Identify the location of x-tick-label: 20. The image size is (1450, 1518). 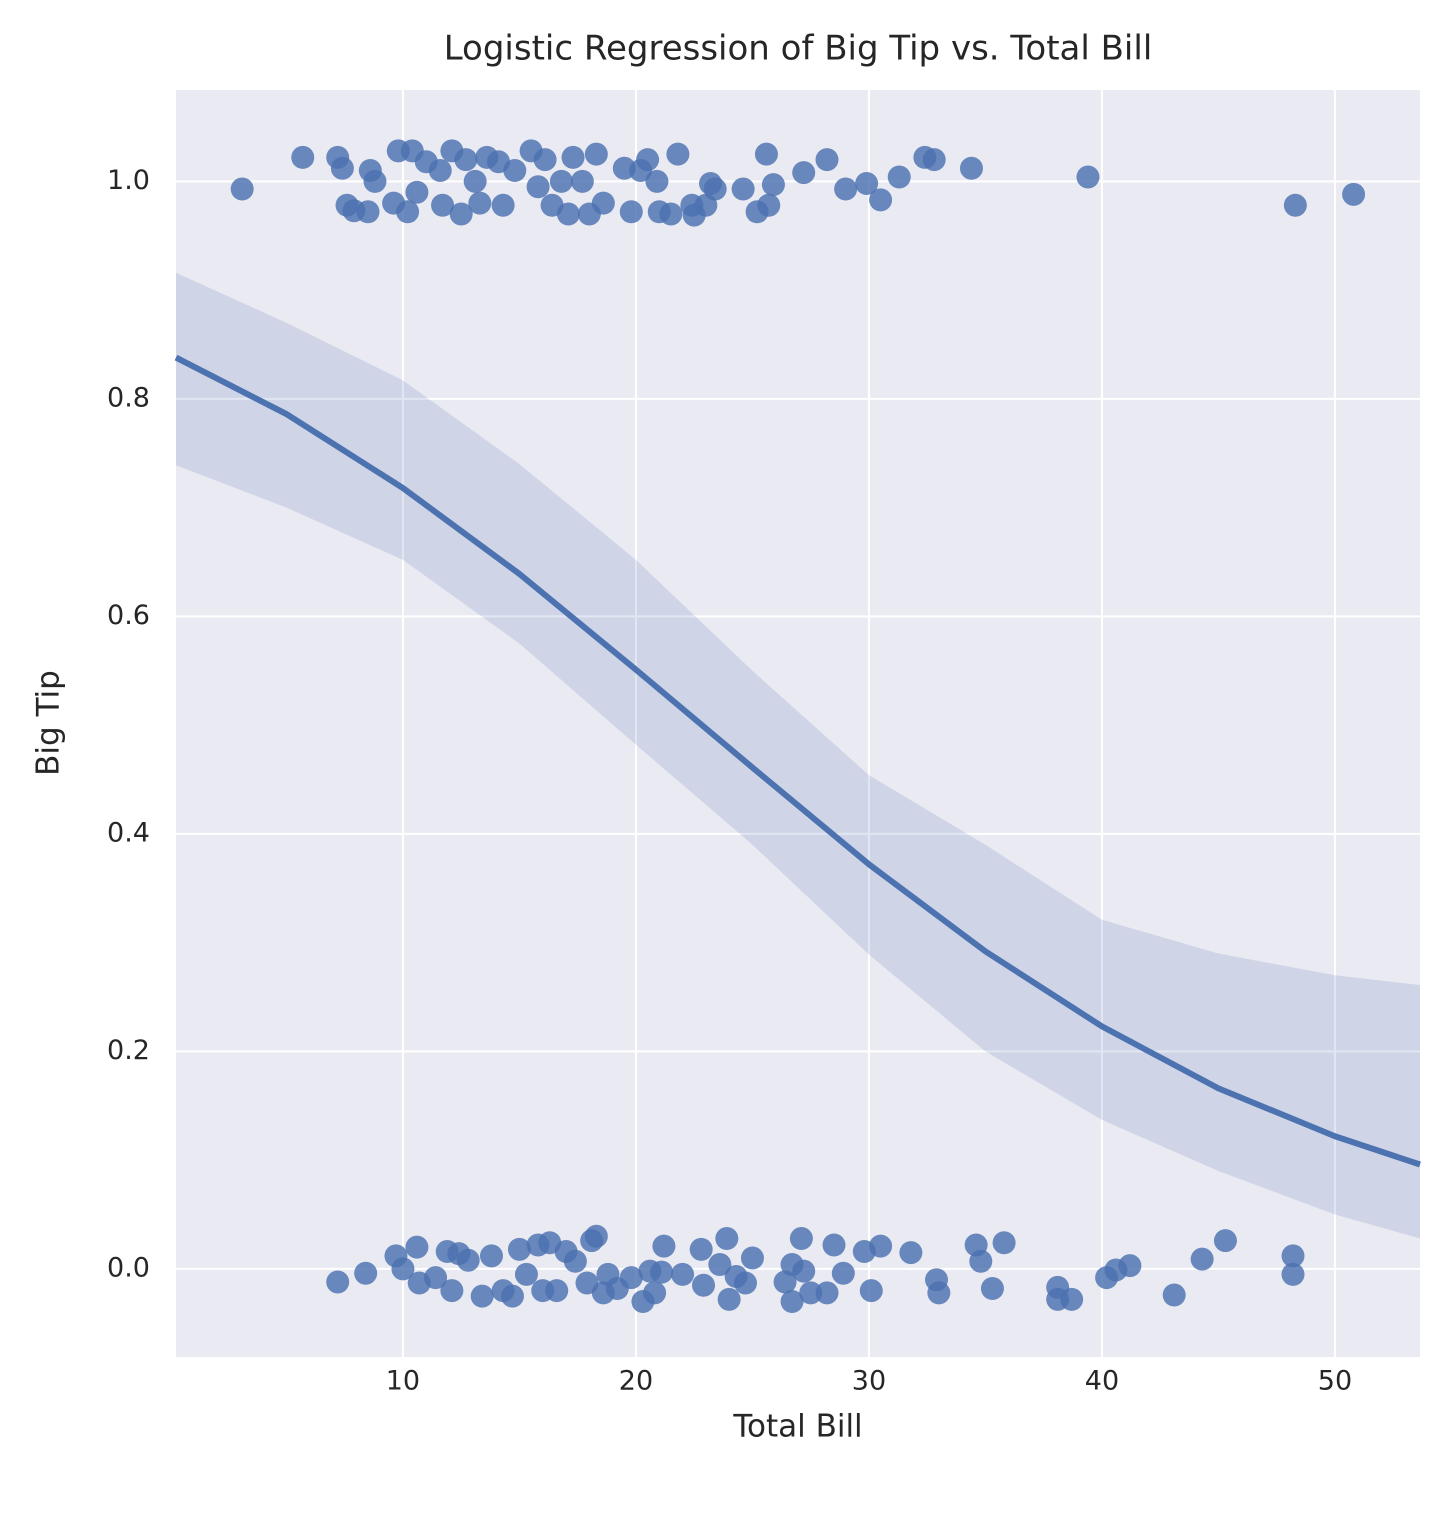
(636, 1381).